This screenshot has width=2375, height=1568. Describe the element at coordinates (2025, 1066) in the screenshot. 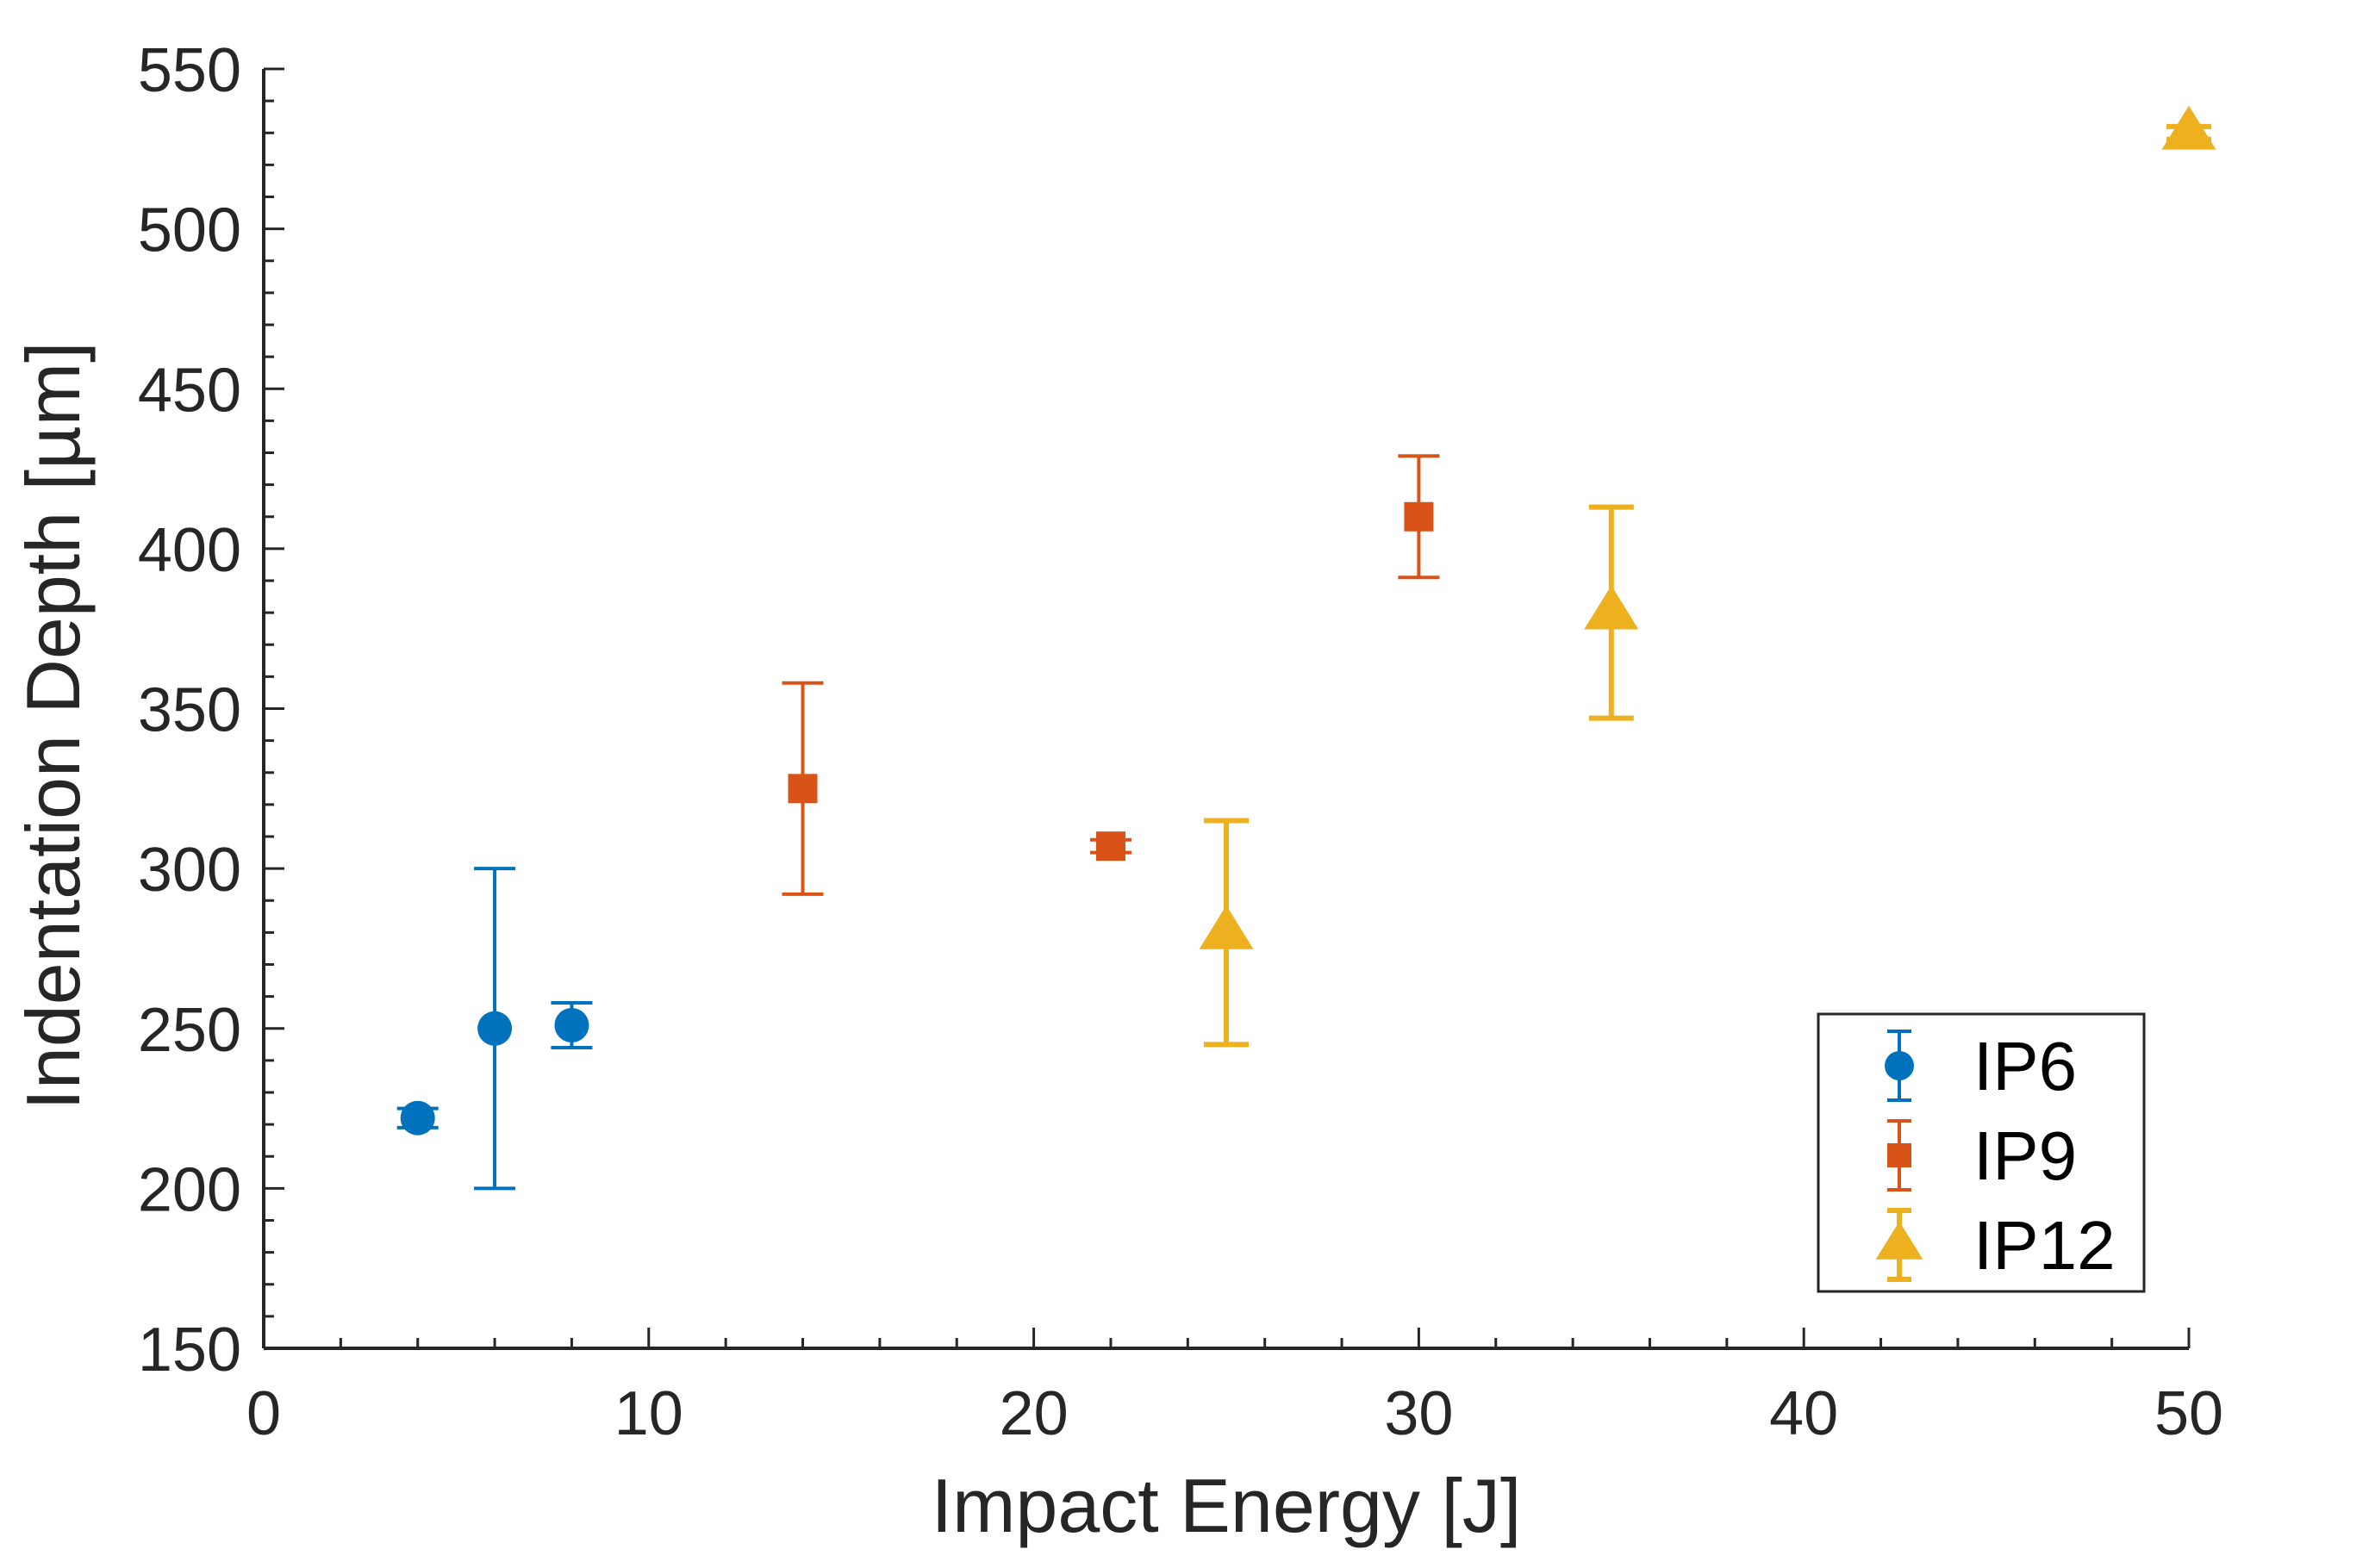

I see `legend-label: IP6` at that location.